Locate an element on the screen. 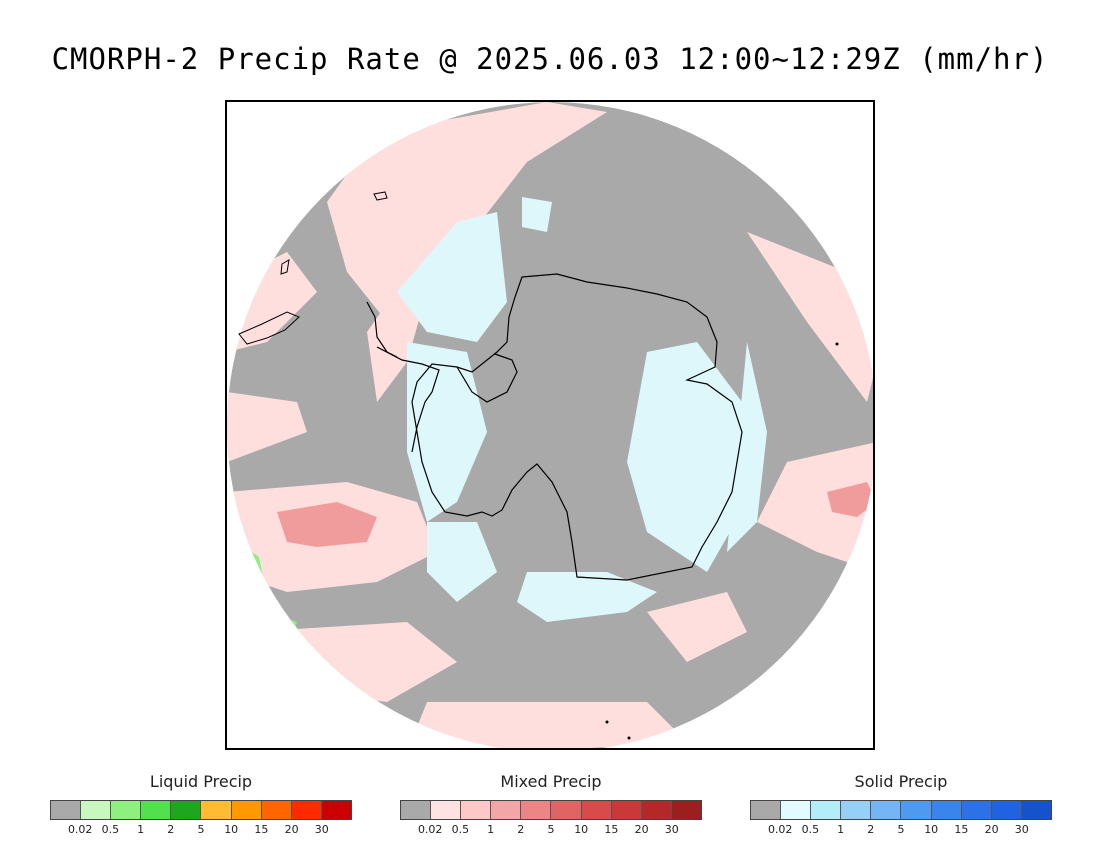  liquid-tick-label: 5 is located at coordinates (201, 829).